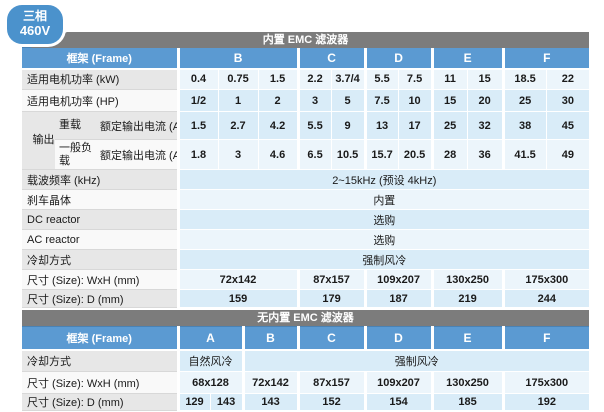 The image size is (604, 412). I want to click on brake-transistor-value: 内置, so click(383, 199).